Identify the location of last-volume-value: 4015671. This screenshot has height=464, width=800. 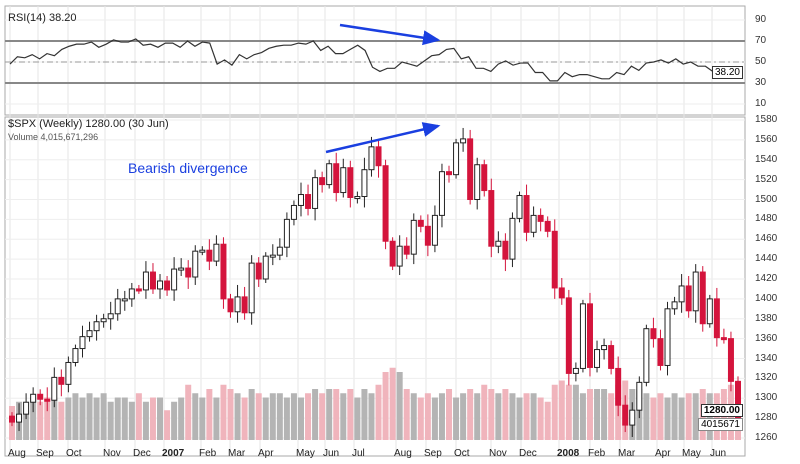
(720, 424).